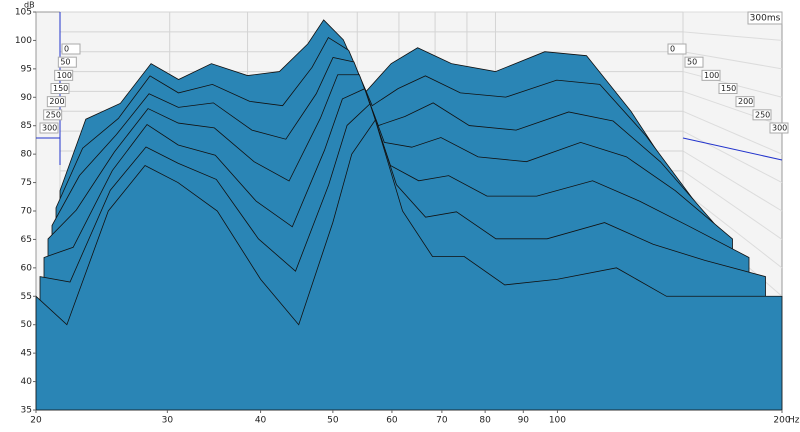 The height and width of the screenshot is (432, 800). I want to click on x-tick-label: 40, so click(261, 421).